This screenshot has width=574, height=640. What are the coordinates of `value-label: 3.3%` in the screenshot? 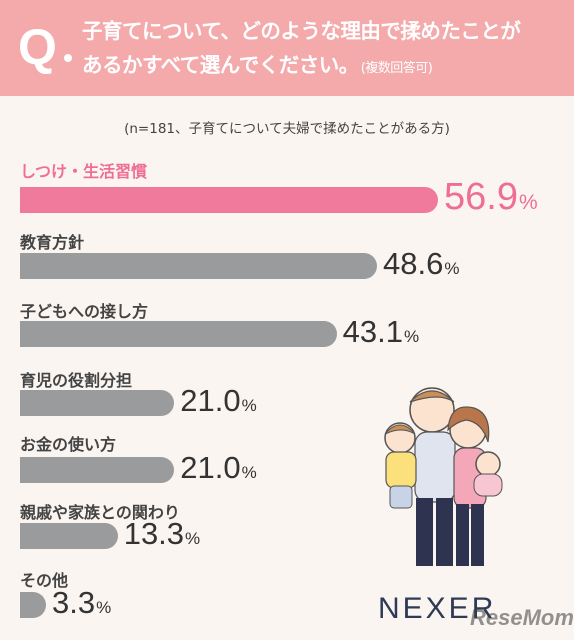 It's located at (81, 602).